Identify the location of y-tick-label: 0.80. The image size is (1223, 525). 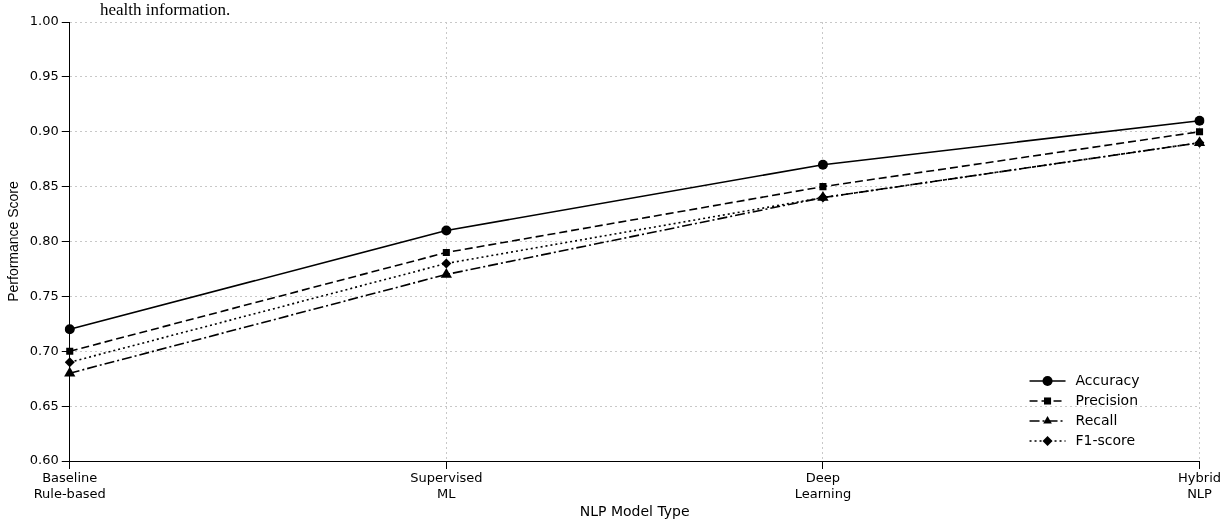
(44, 240).